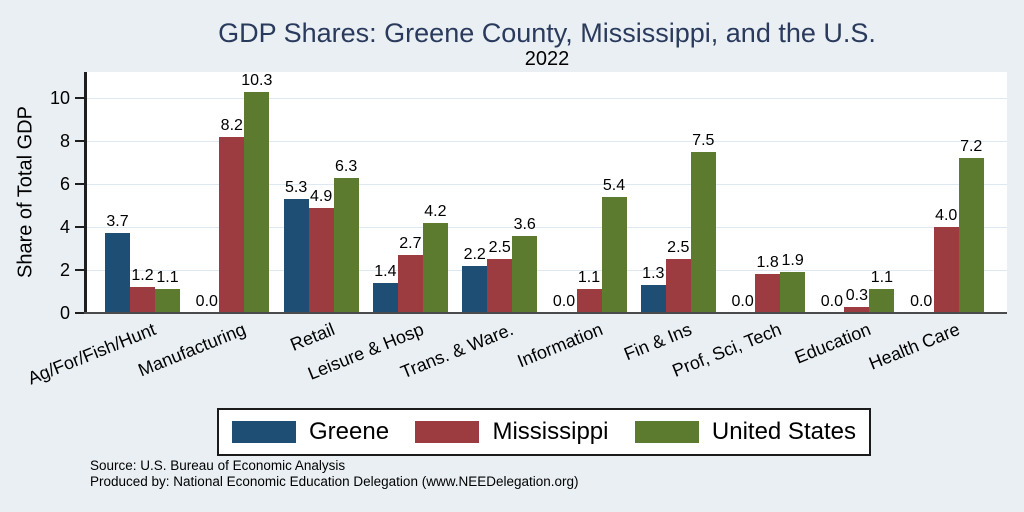  Describe the element at coordinates (703, 140) in the screenshot. I see `bar-value-label: 7.5` at that location.